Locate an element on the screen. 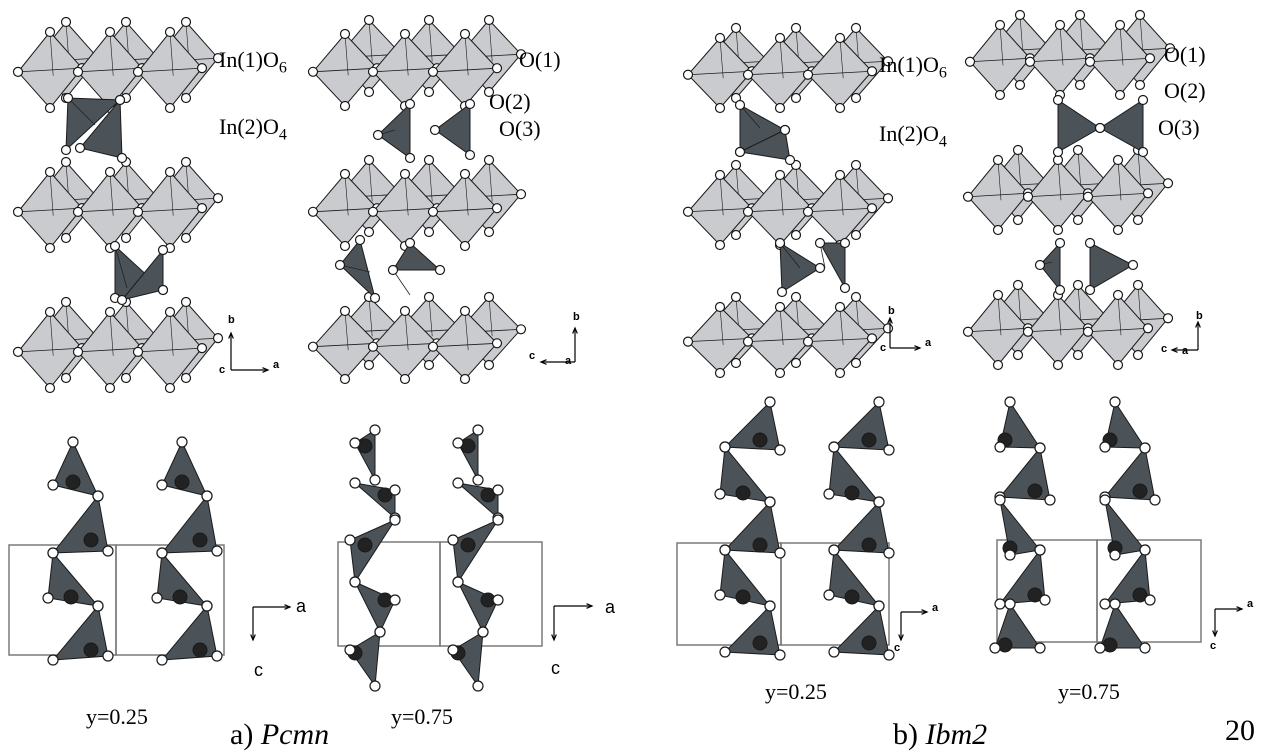 This screenshot has height=753, width=1263. layer-axis-a-a2: a is located at coordinates (610, 607).